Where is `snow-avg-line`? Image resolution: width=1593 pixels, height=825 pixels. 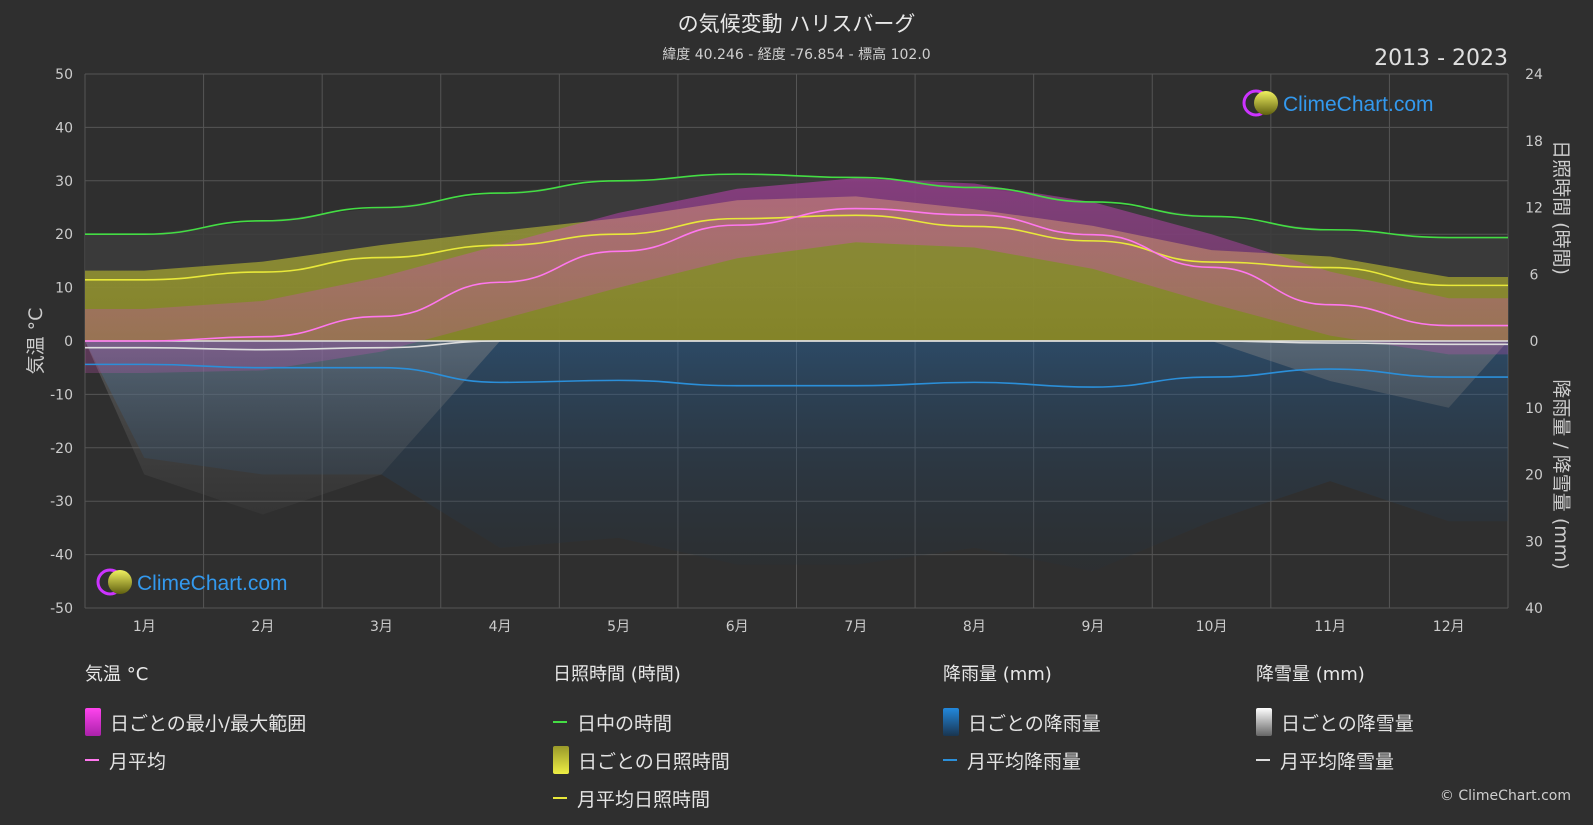 snow-avg-line is located at coordinates (796, 345).